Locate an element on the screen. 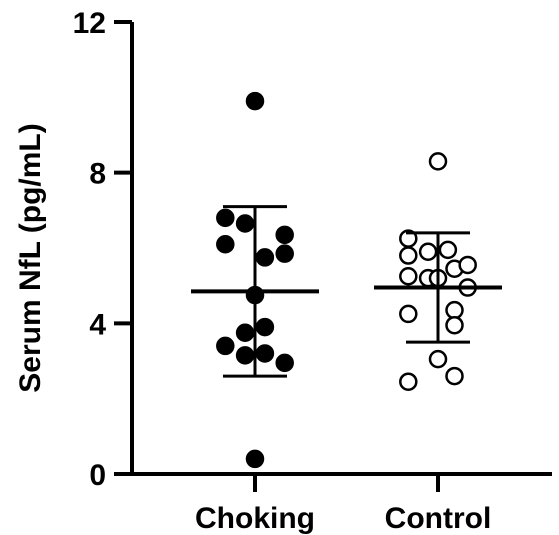 The image size is (559, 535). x-tick-label: Choking is located at coordinates (255, 518).